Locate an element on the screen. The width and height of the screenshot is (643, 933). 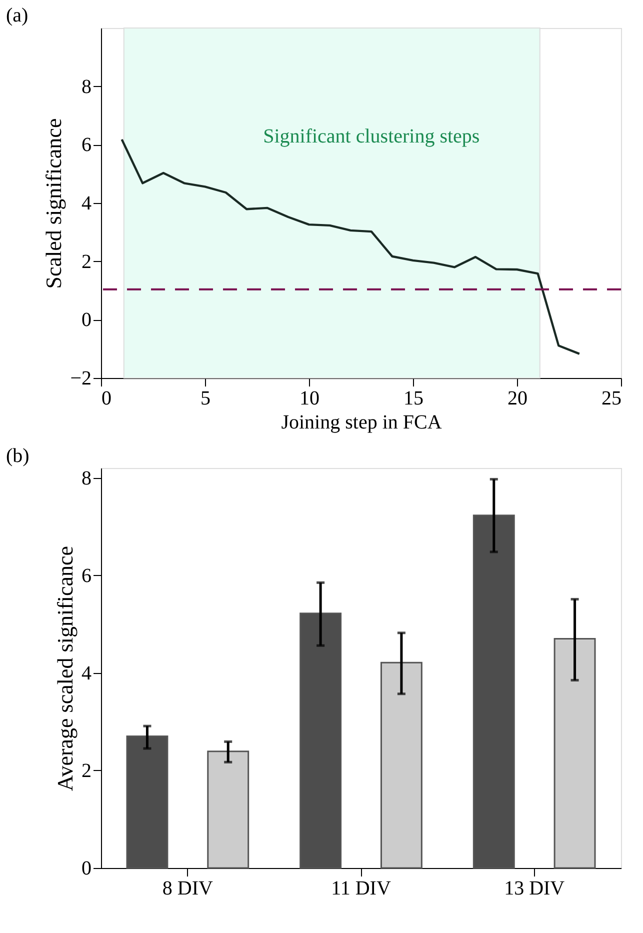
y-tick-label: −2 is located at coordinates (81, 379).